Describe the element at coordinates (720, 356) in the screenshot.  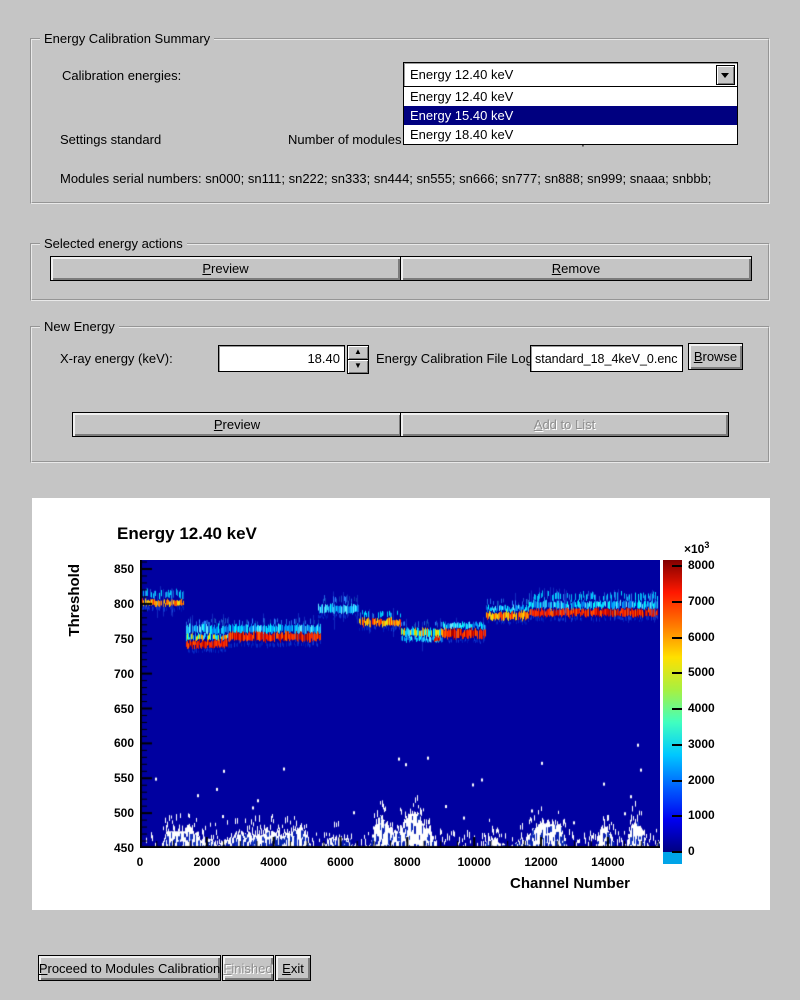
I see `browse-button-label: rowse` at that location.